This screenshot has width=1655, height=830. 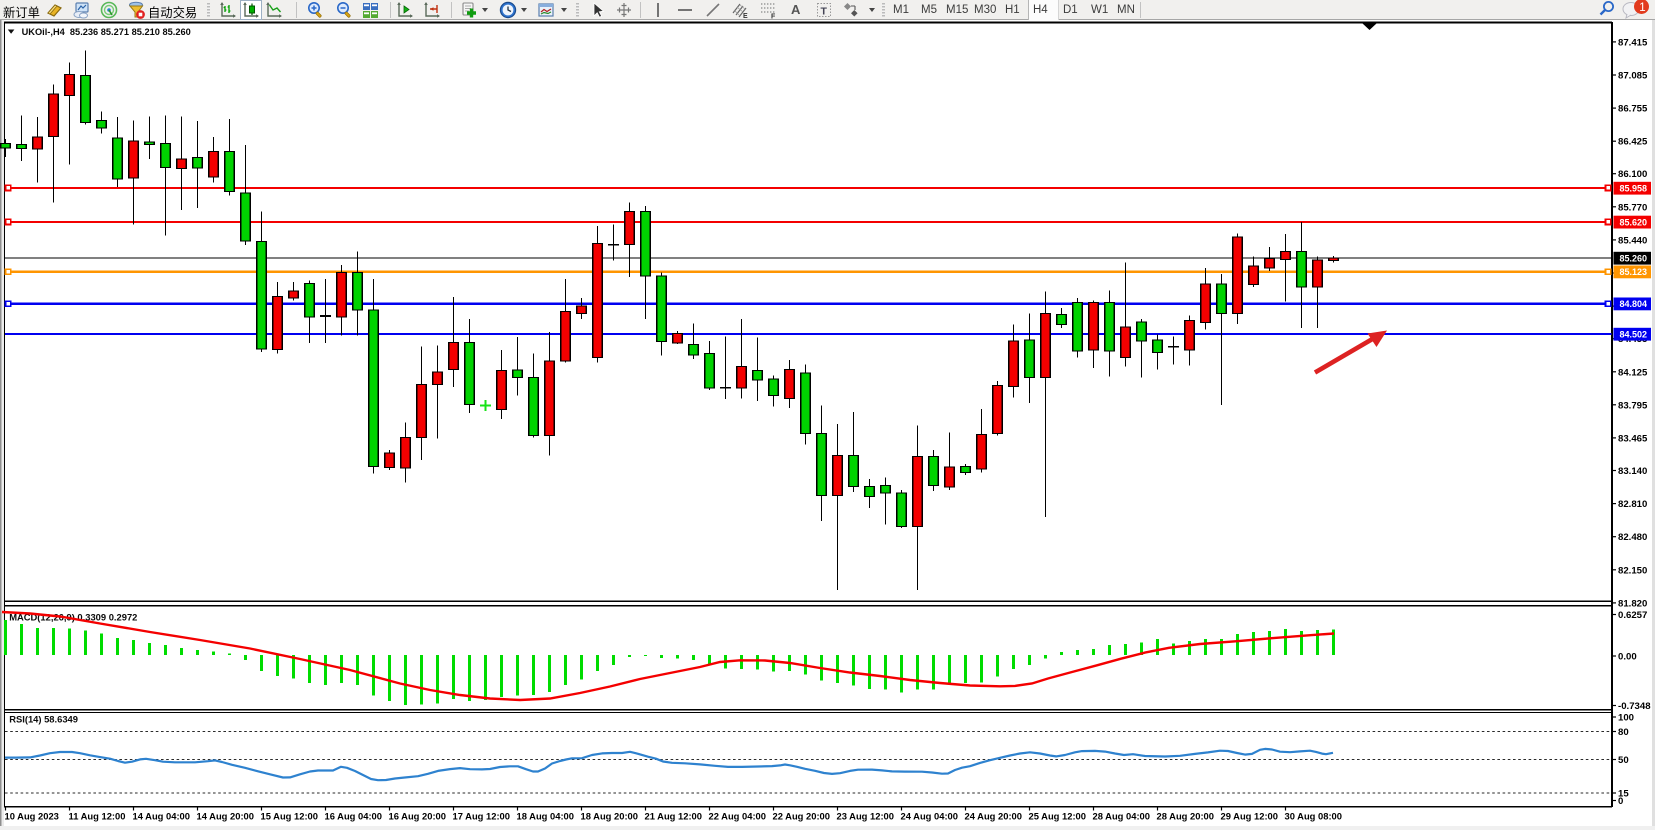 I want to click on svg-text: E, so click(x=745, y=16).